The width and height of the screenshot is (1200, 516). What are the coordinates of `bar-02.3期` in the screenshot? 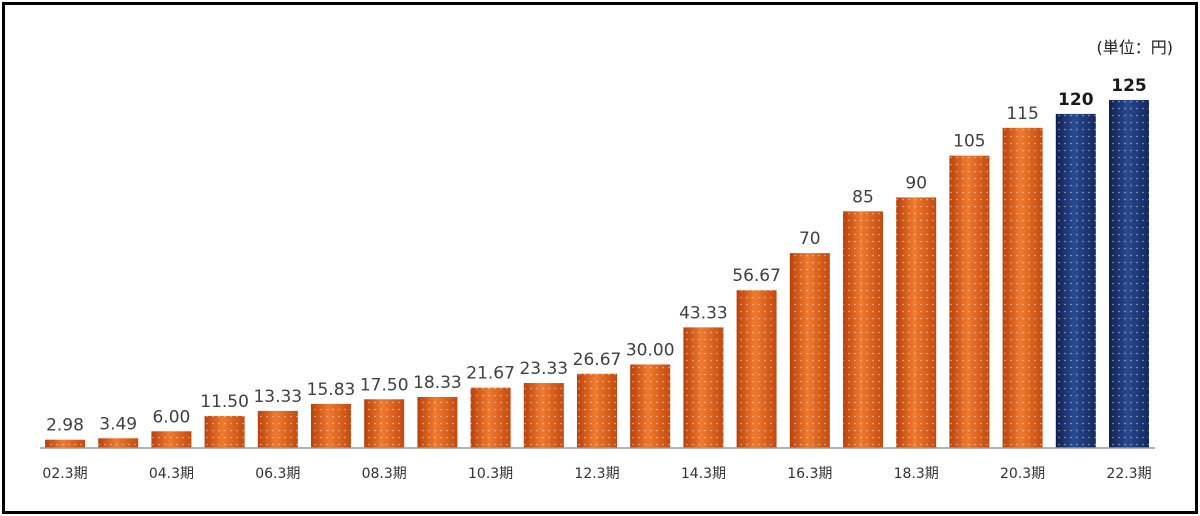 It's located at (65, 443).